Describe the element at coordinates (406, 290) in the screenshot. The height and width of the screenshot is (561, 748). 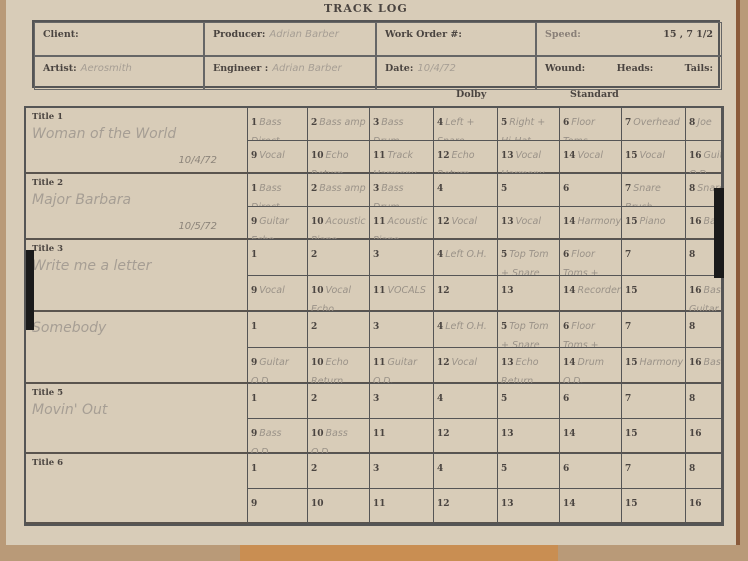
I see `track-name: VOCALS` at that location.